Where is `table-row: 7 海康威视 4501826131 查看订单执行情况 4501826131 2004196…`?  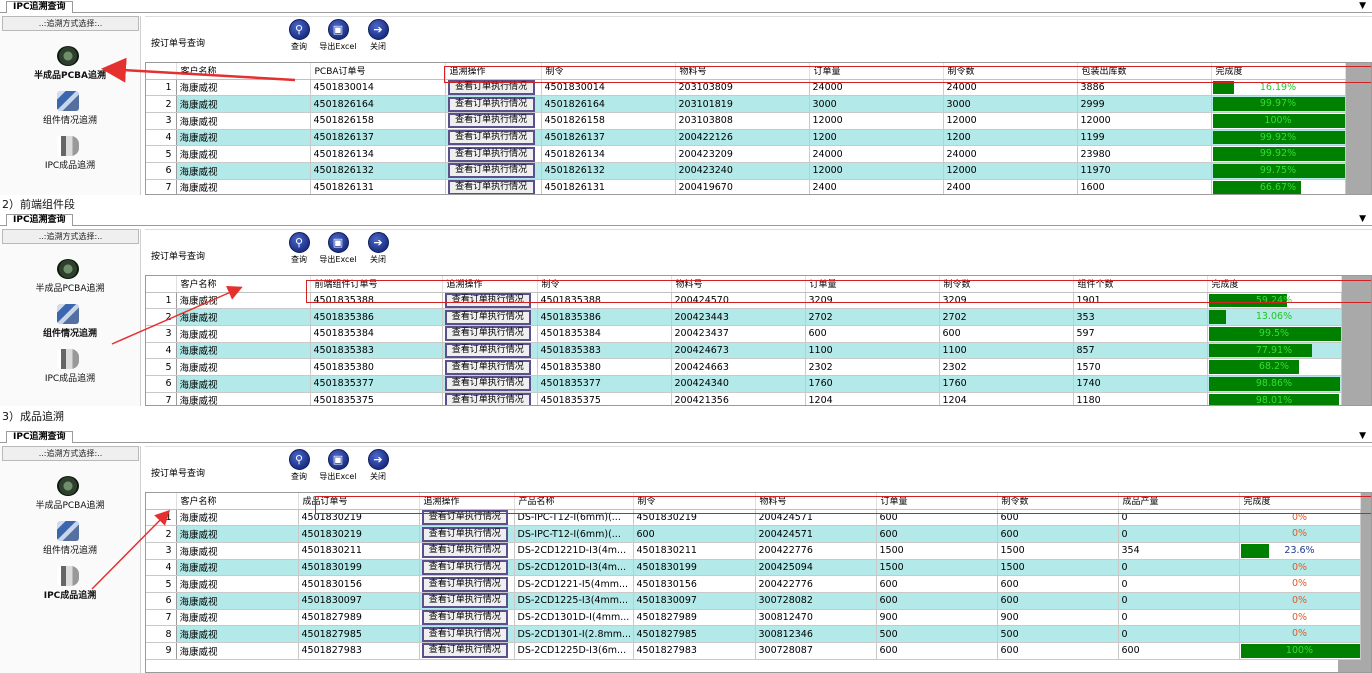 table-row: 7 海康威视 4501826131 查看订单执行情况 4501826131 2004196… is located at coordinates (746, 186).